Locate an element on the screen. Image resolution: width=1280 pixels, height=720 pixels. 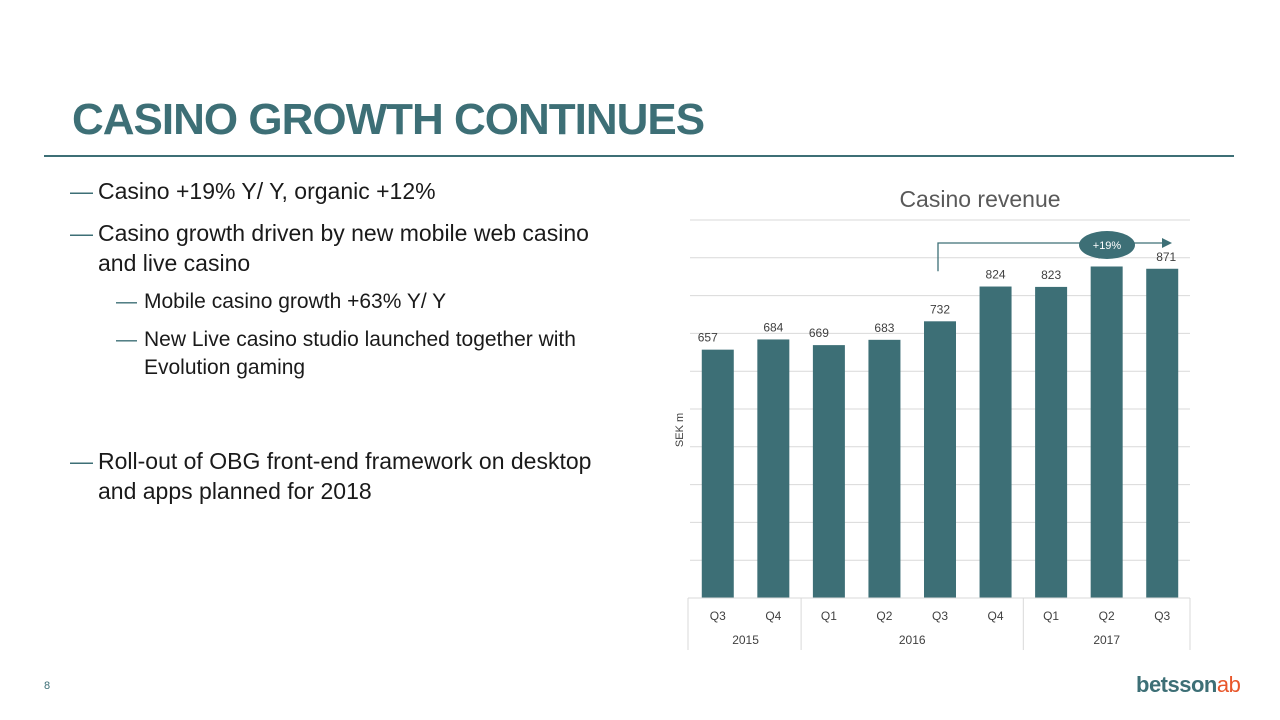
bar-value-label: 823 is located at coordinates (1051, 275).